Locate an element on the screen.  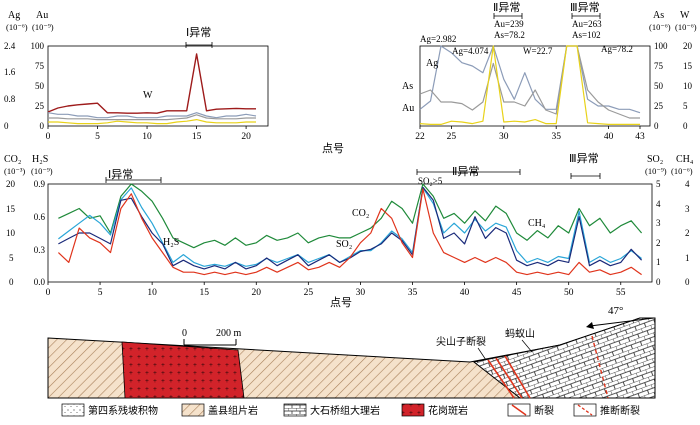
legend-item-quaternary: 第四系残坡积物 is located at coordinates (109, 410).